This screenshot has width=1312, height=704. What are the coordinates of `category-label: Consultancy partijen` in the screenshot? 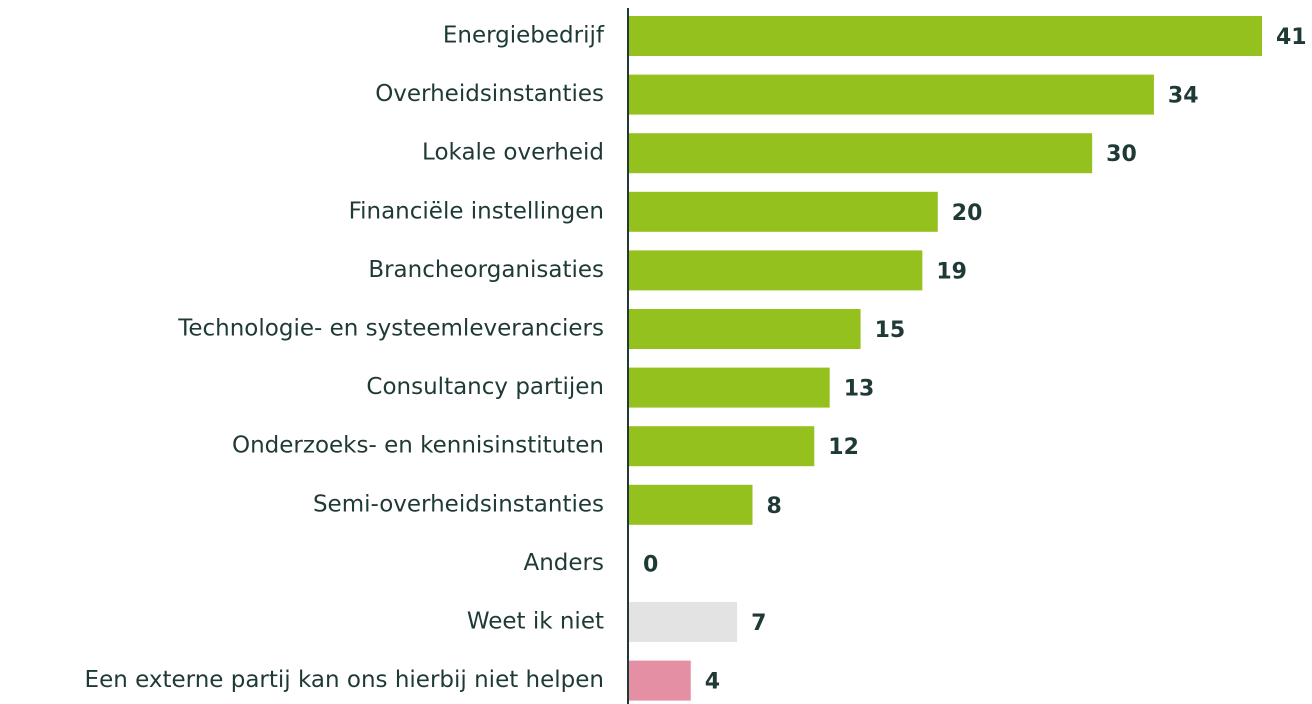 It's located at (485, 387).